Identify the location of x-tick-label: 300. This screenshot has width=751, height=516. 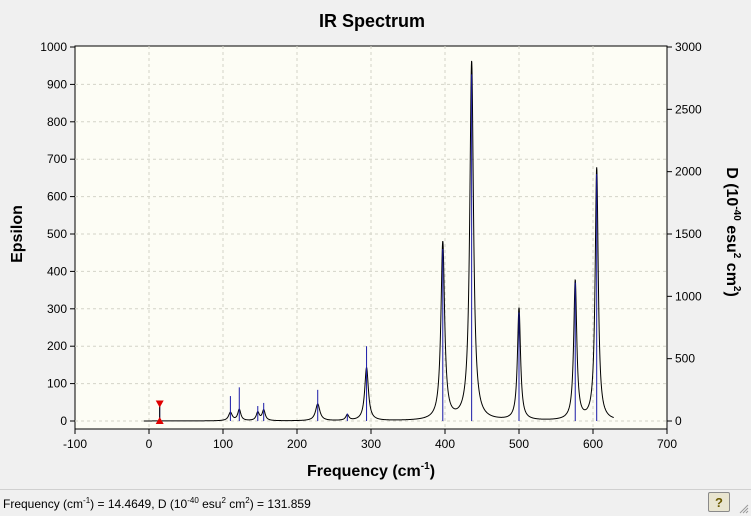
(371, 444).